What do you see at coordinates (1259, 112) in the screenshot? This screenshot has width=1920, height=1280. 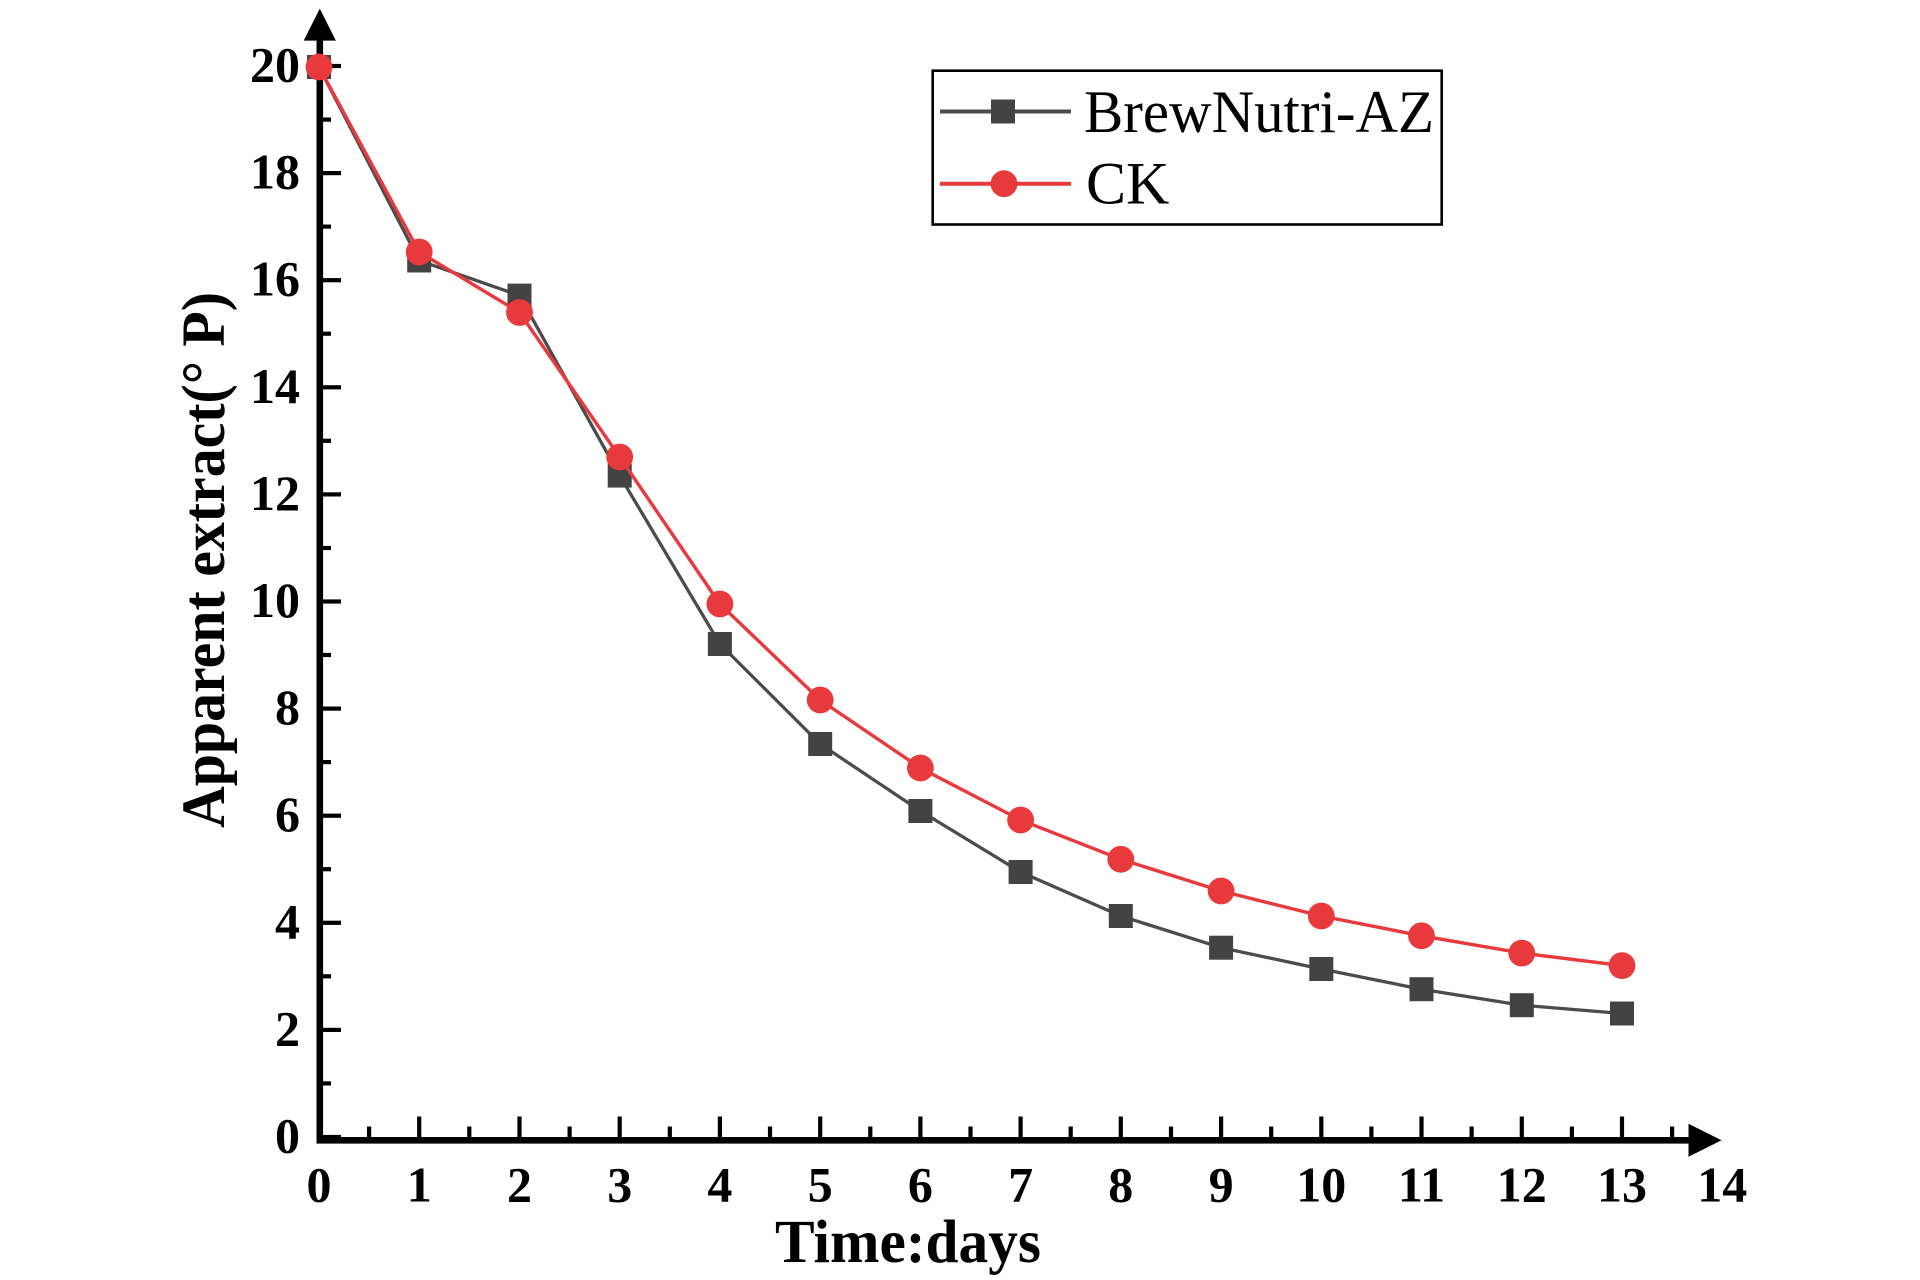 I see `svg-text: BrewNutri-AZ` at bounding box center [1259, 112].